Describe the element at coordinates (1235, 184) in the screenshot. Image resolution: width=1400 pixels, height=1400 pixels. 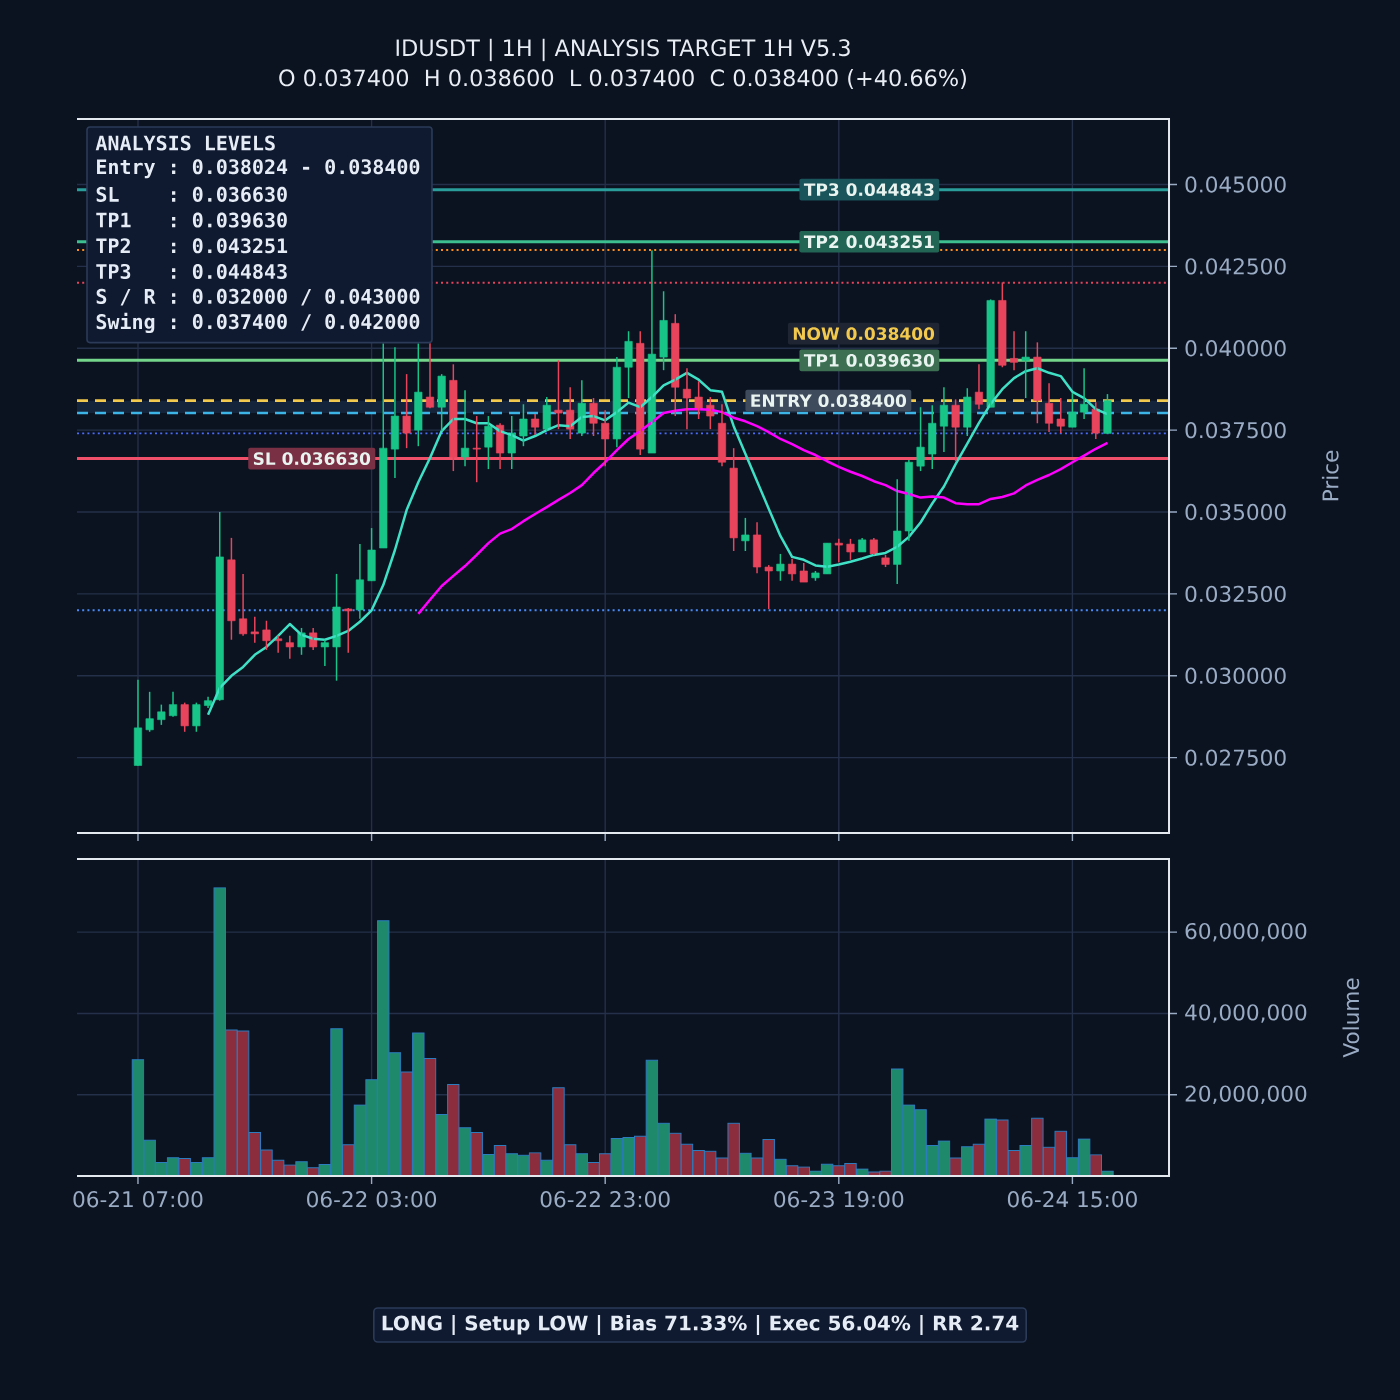
I see `y-tick-label: 0.045000` at that location.